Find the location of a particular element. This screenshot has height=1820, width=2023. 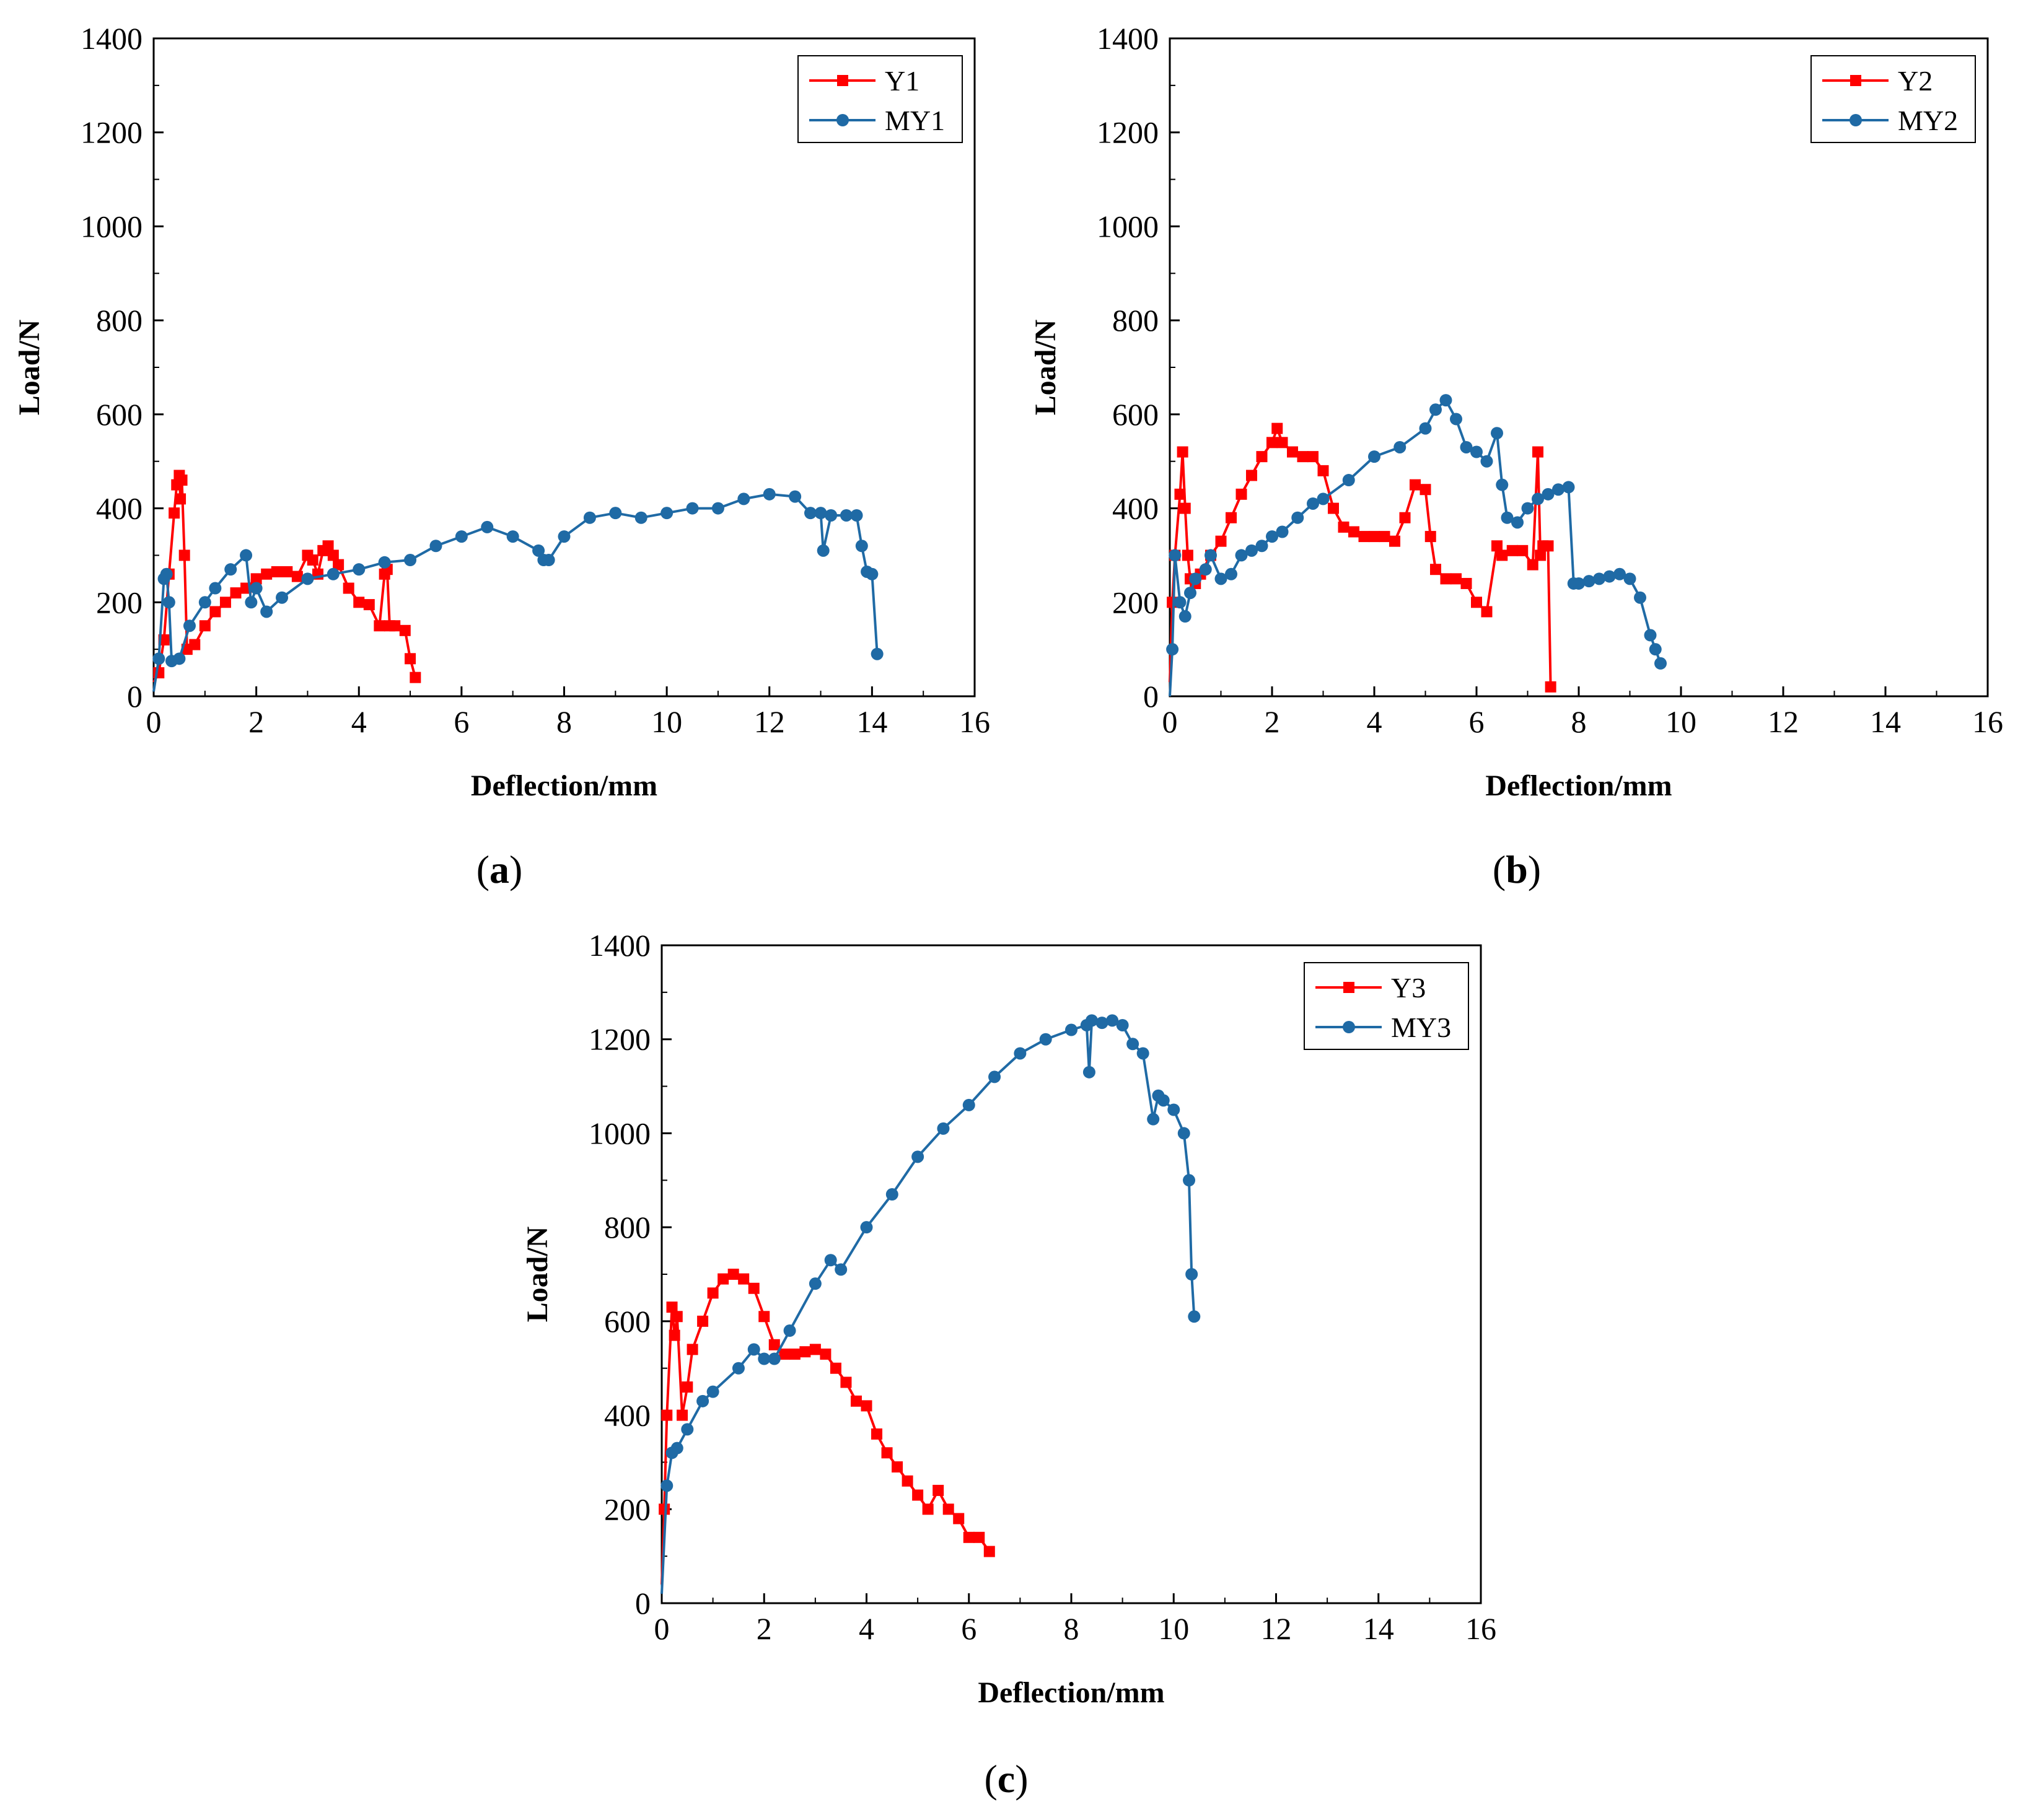

chart-a-legend-entry-y1-label: Y1 is located at coordinates (902, 81).